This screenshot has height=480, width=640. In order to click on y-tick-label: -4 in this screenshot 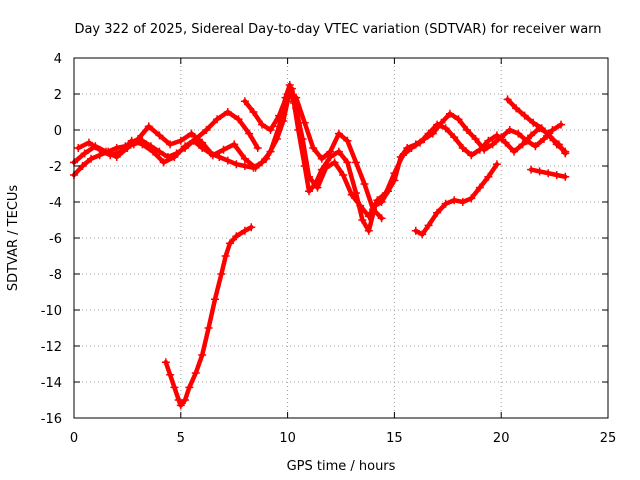, I will do `click(55, 203)`.